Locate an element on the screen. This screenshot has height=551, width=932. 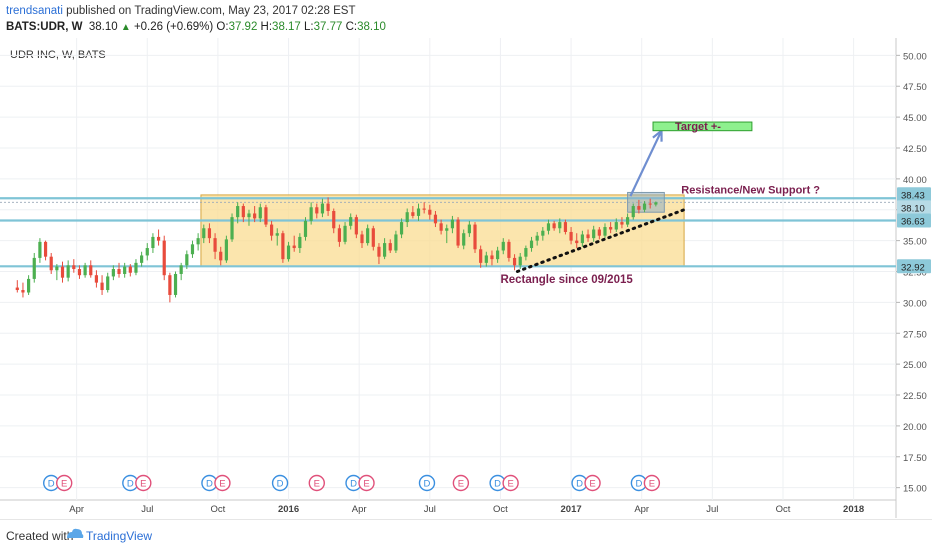
y-tick-label: 27.50 is located at coordinates (915, 334).